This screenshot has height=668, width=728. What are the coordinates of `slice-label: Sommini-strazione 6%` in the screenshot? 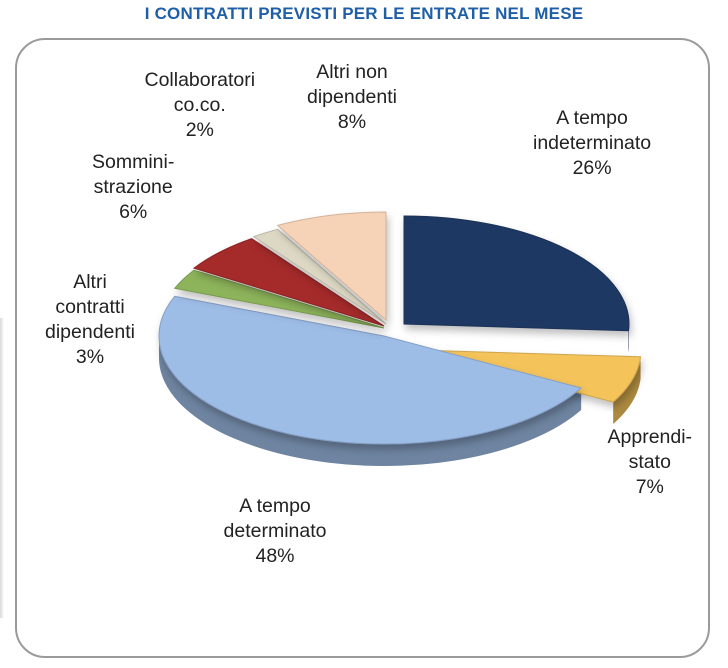 It's located at (133, 187).